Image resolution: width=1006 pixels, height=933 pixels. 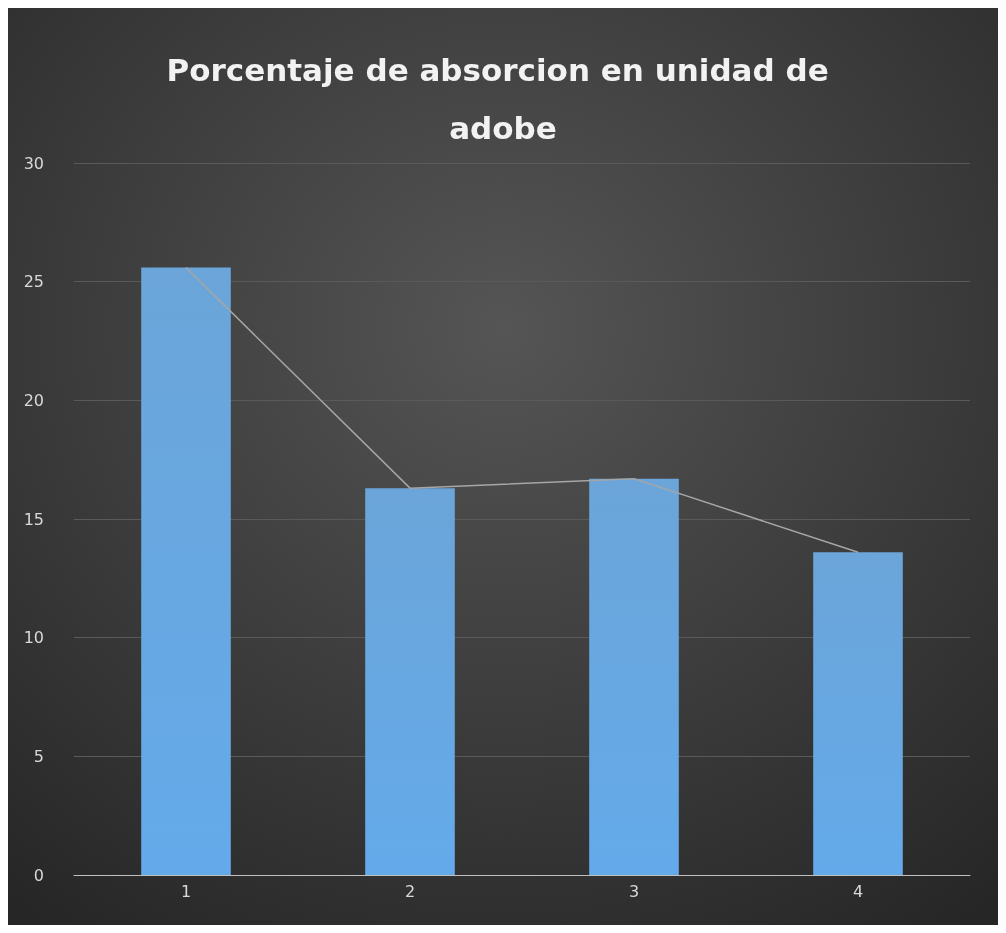 What do you see at coordinates (186, 891) in the screenshot?
I see `x-tick-label: 1` at bounding box center [186, 891].